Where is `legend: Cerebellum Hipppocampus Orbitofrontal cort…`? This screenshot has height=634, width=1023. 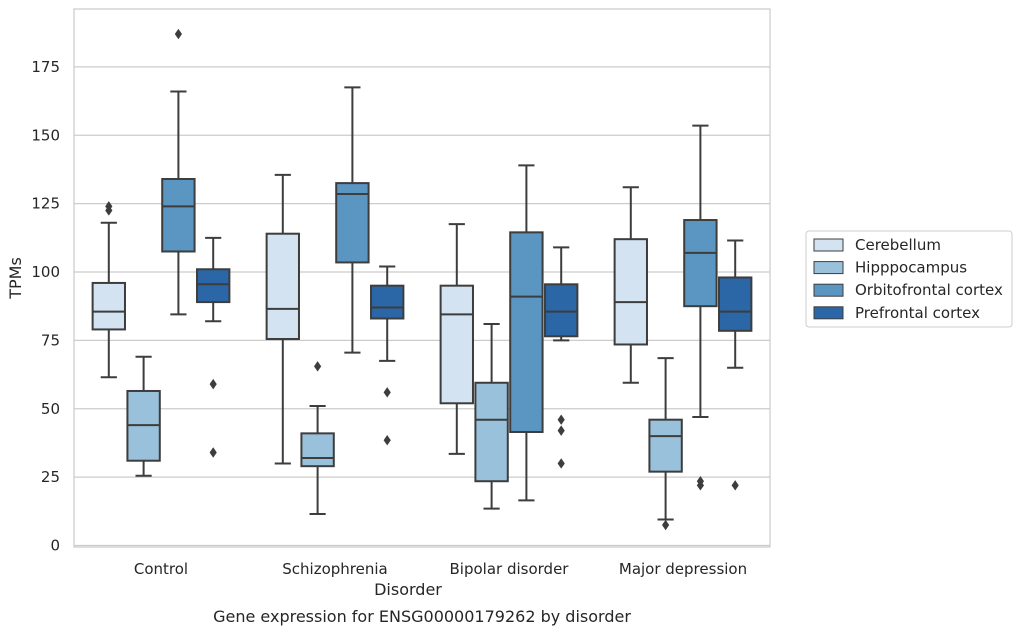 legend: Cerebellum Hipppocampus Orbitofrontal cort… is located at coordinates (909, 279).